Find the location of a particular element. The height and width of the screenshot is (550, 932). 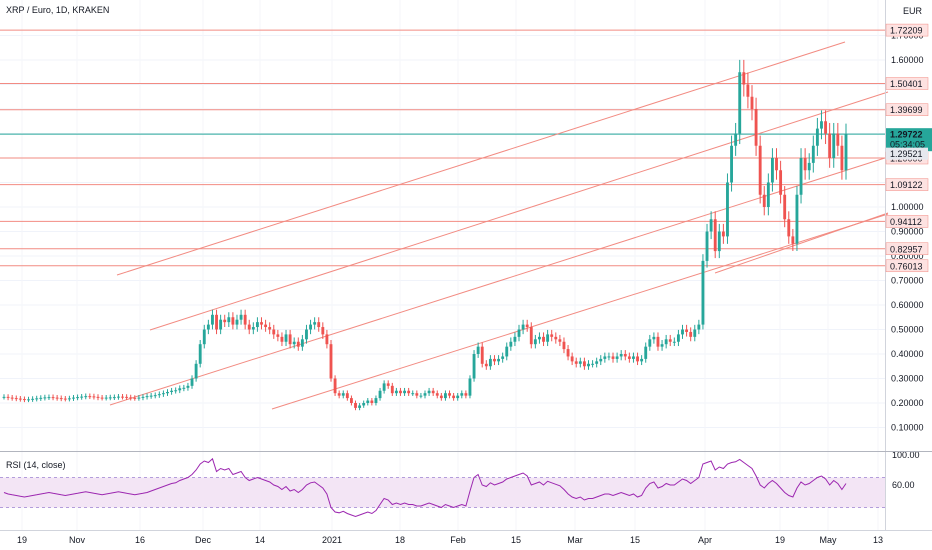

time-tick-label: 19 is located at coordinates (22, 540).